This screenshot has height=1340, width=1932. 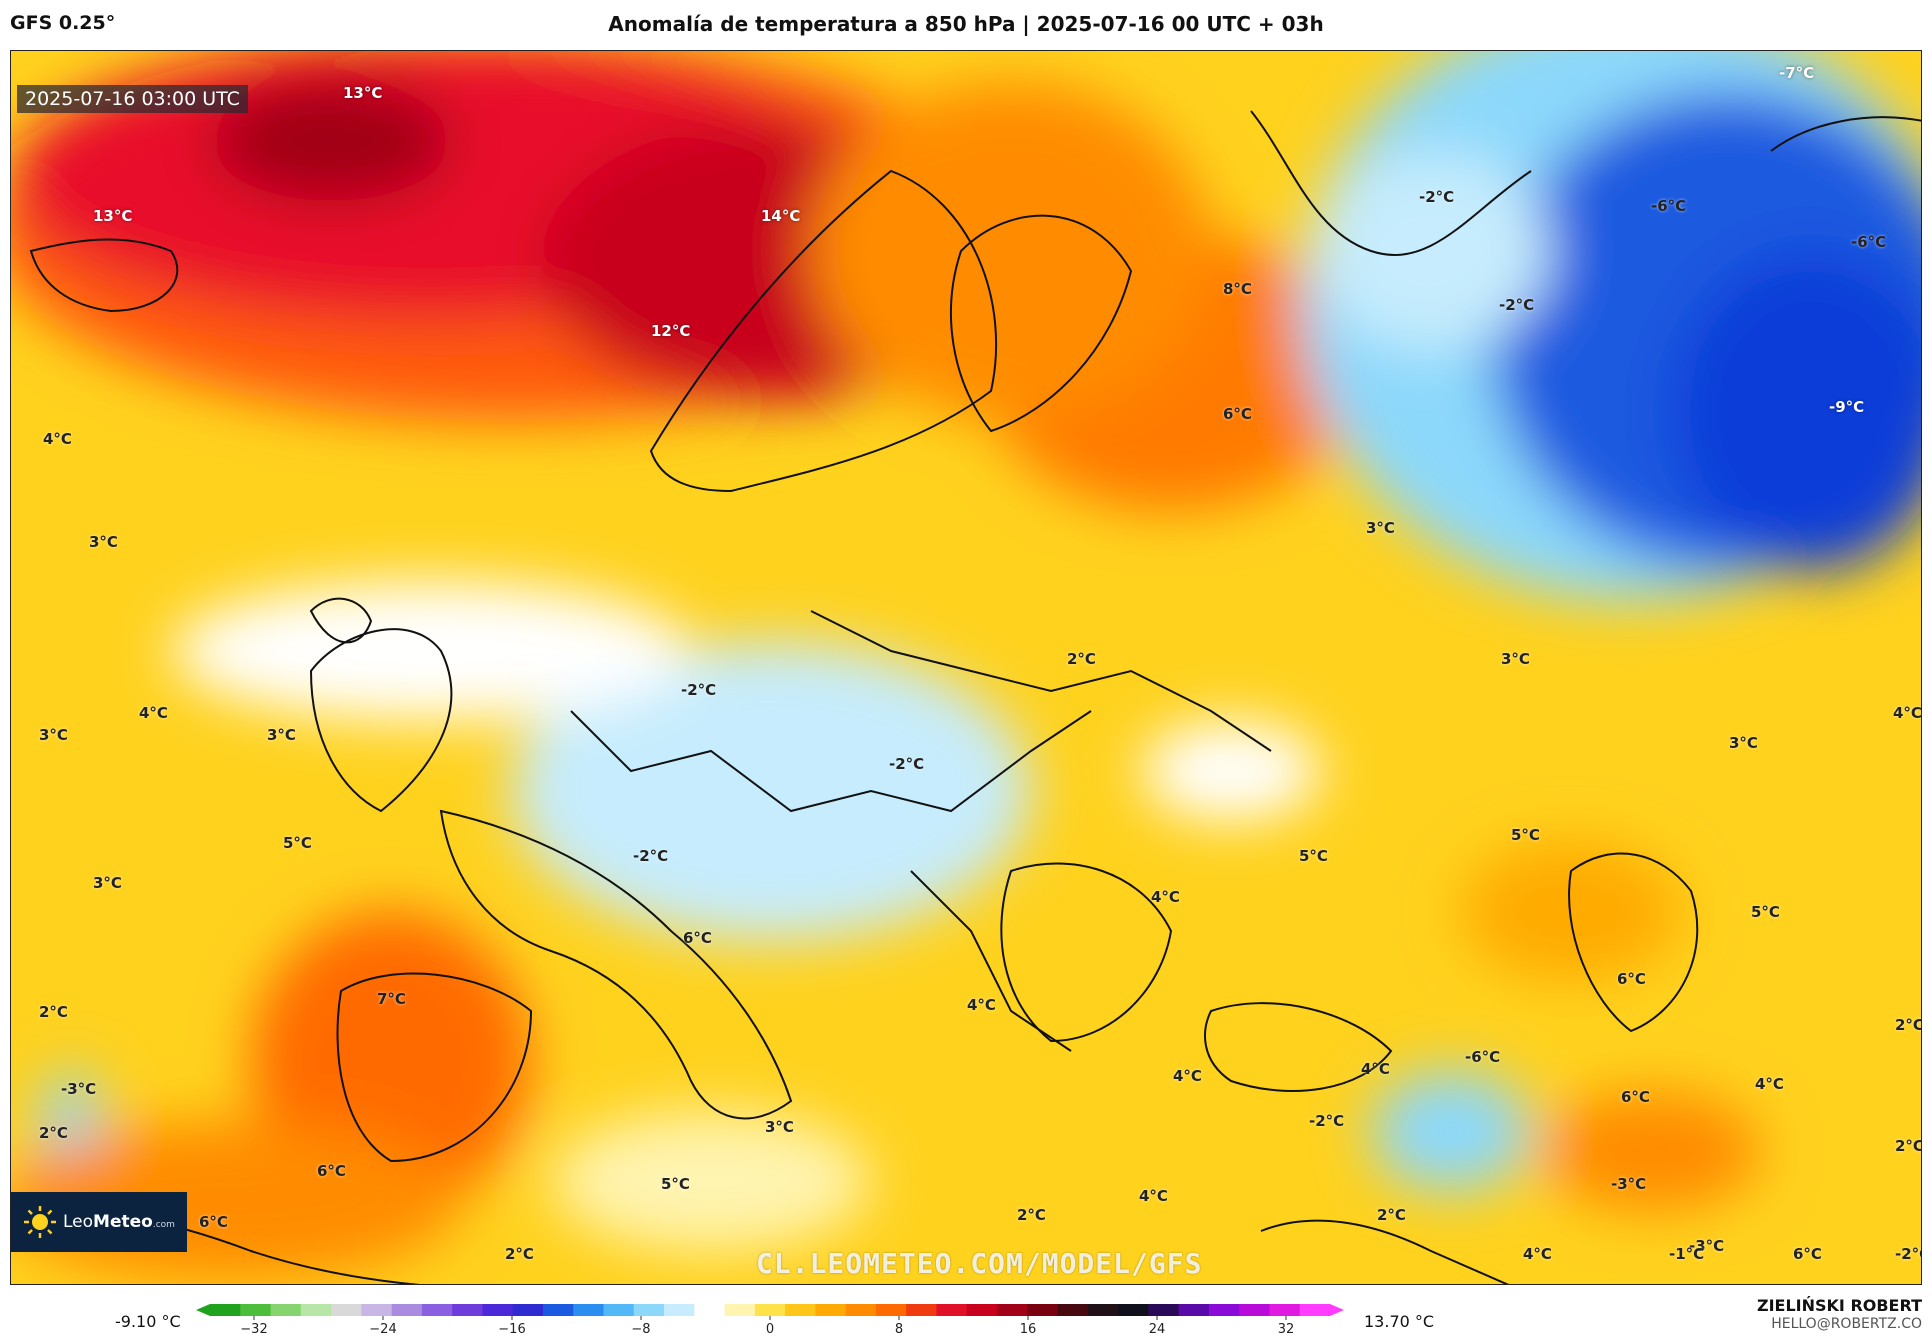 I want to click on temperature-label: 7°C, so click(x=391, y=999).